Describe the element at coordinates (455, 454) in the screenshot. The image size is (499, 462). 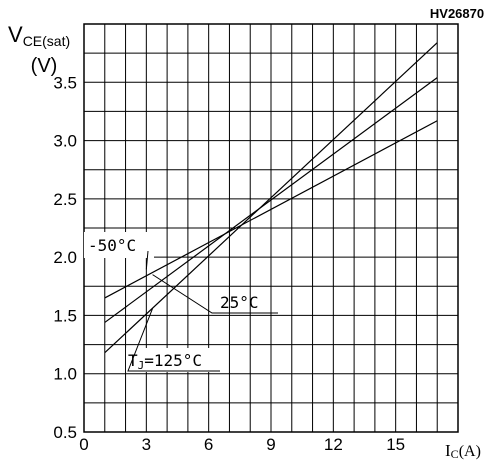
I see `x-axis-title-sub: C` at that location.